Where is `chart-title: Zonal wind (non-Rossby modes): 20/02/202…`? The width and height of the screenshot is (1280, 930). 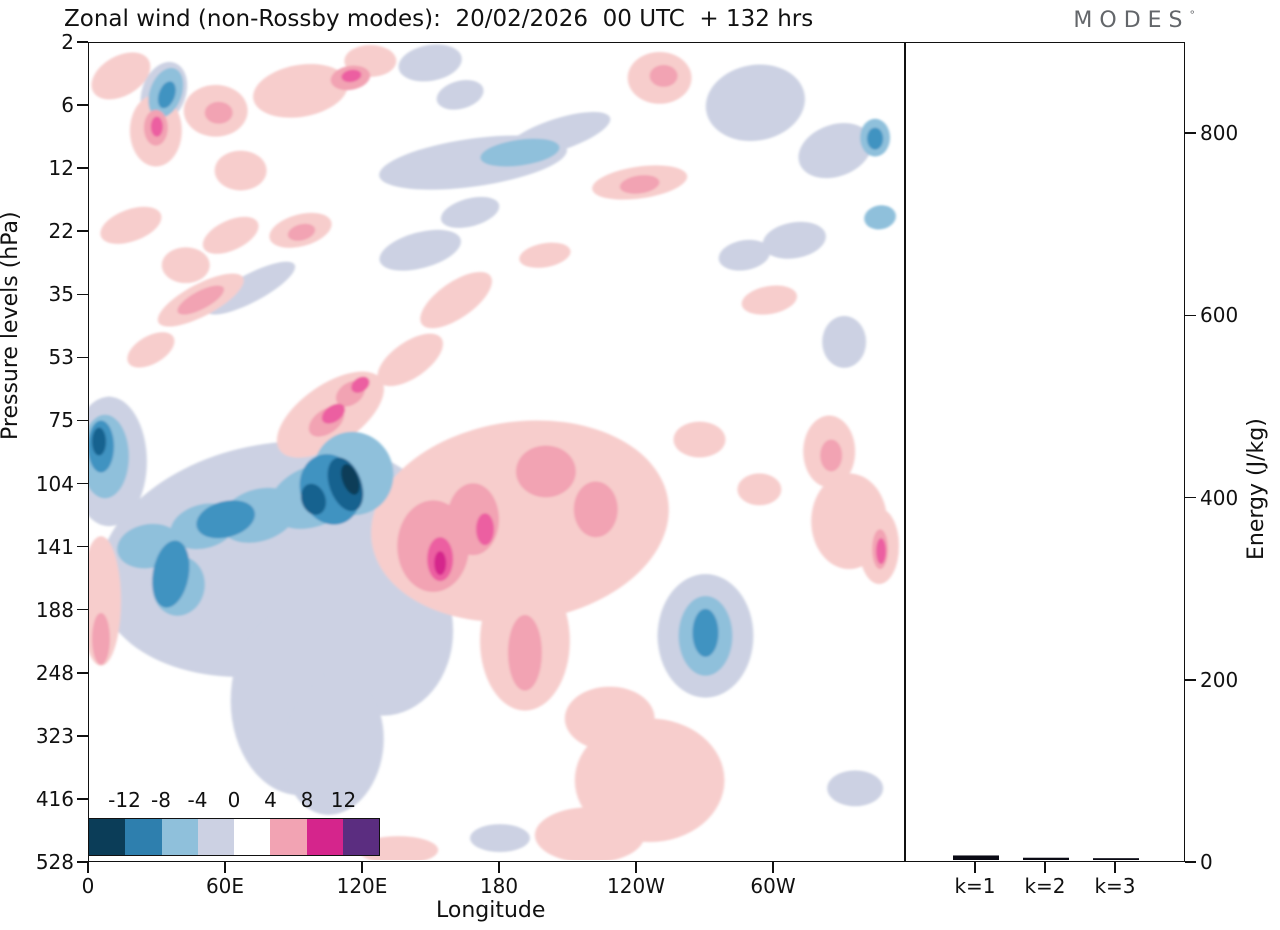 chart-title: Zonal wind (non-Rossby modes): 20/02/202… is located at coordinates (439, 19).